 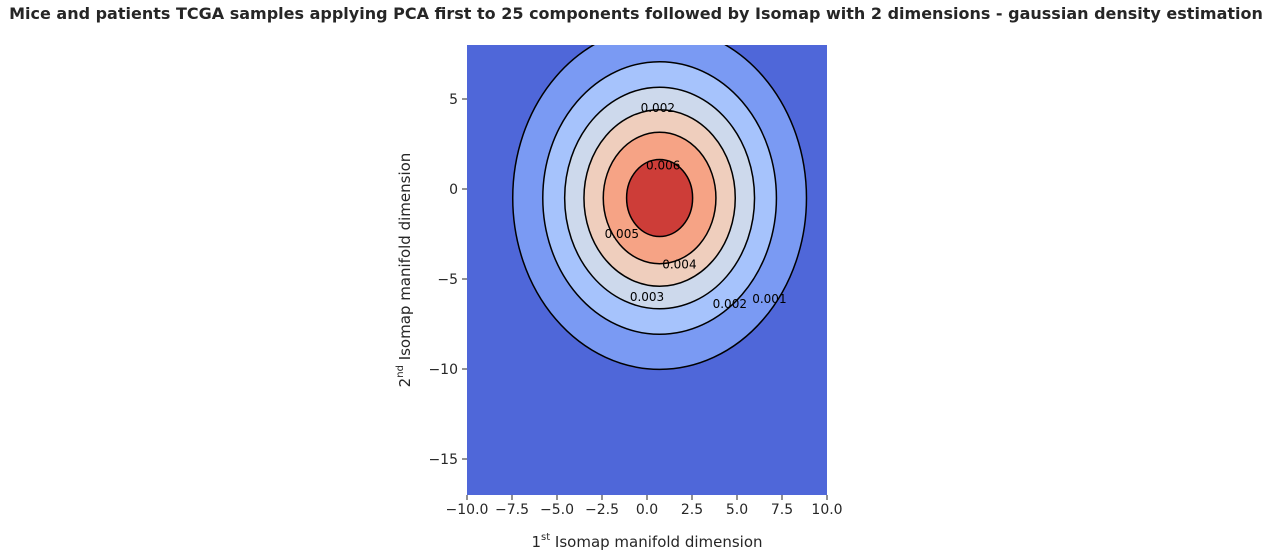 What do you see at coordinates (512, 510) in the screenshot?
I see `x-tick-label: −7.5` at bounding box center [512, 510].